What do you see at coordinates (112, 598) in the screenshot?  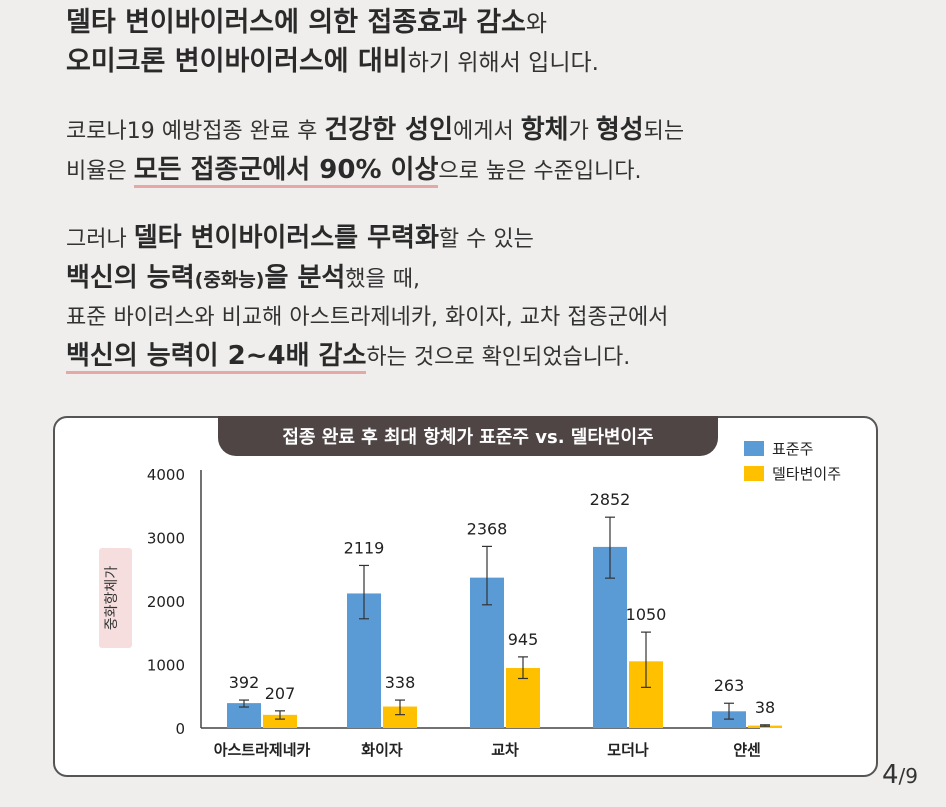 I see `y-axis-label: 중화항체가` at bounding box center [112, 598].